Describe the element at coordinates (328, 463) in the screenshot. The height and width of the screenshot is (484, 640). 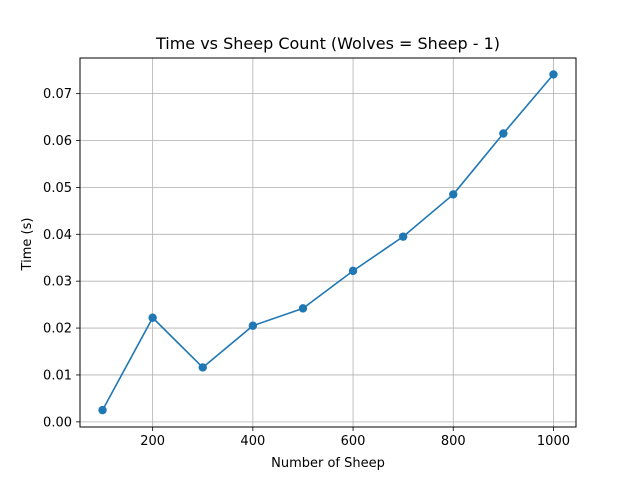
I see `x-axis-label: Number of Sheep` at that location.